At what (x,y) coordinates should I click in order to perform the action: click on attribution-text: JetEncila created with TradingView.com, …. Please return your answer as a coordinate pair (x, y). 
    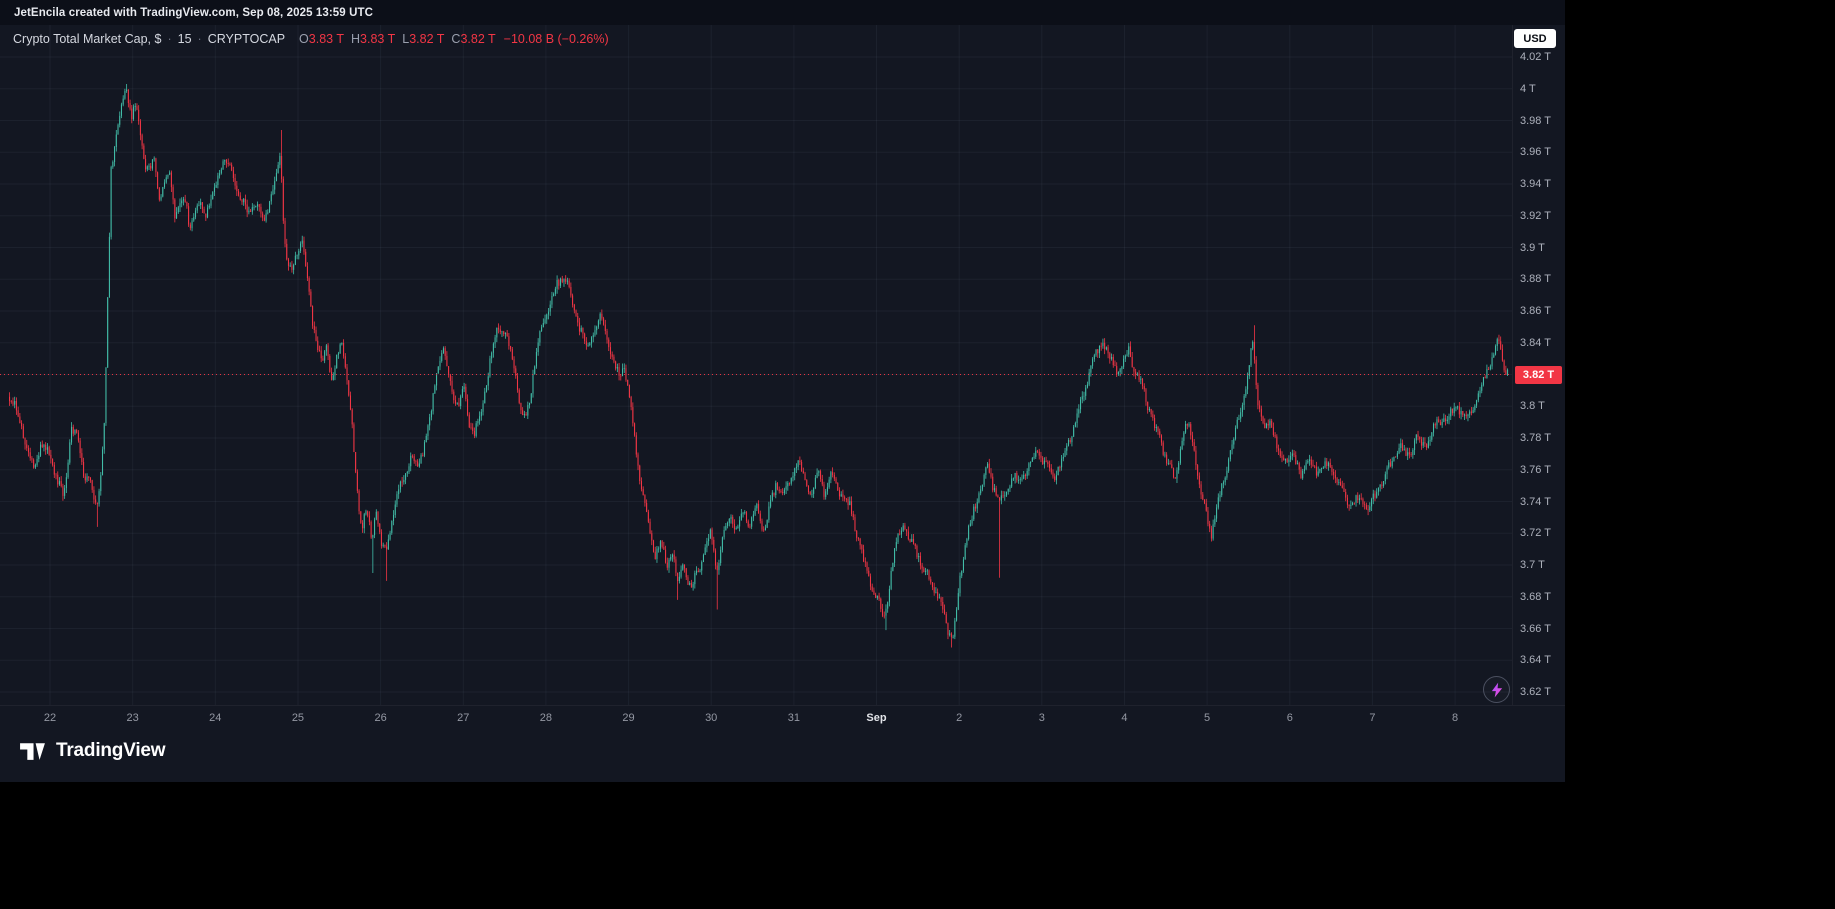
    Looking at the image, I should click on (194, 12).